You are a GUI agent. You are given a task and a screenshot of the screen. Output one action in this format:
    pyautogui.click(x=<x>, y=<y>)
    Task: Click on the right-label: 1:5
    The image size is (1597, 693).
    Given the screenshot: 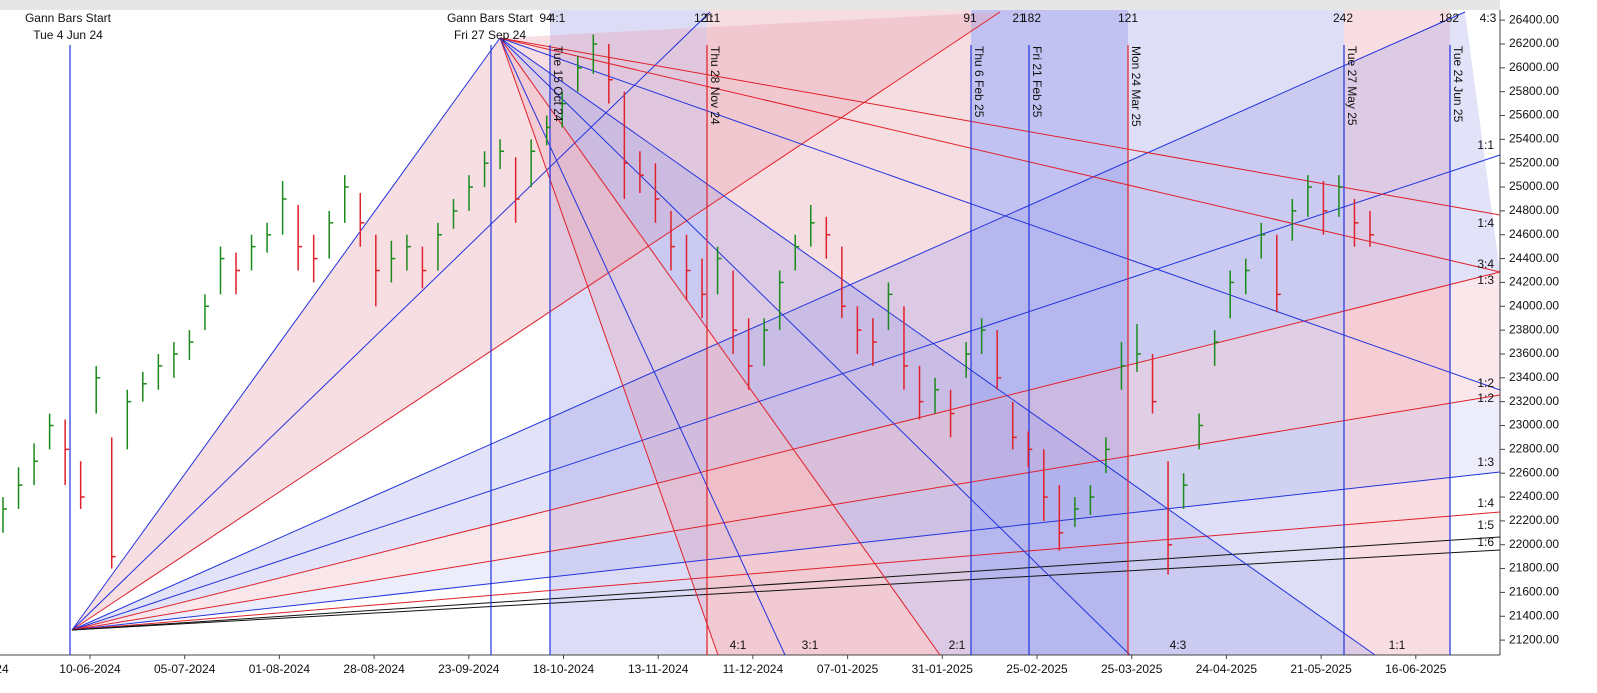 What is the action you would take?
    pyautogui.click(x=1485, y=525)
    